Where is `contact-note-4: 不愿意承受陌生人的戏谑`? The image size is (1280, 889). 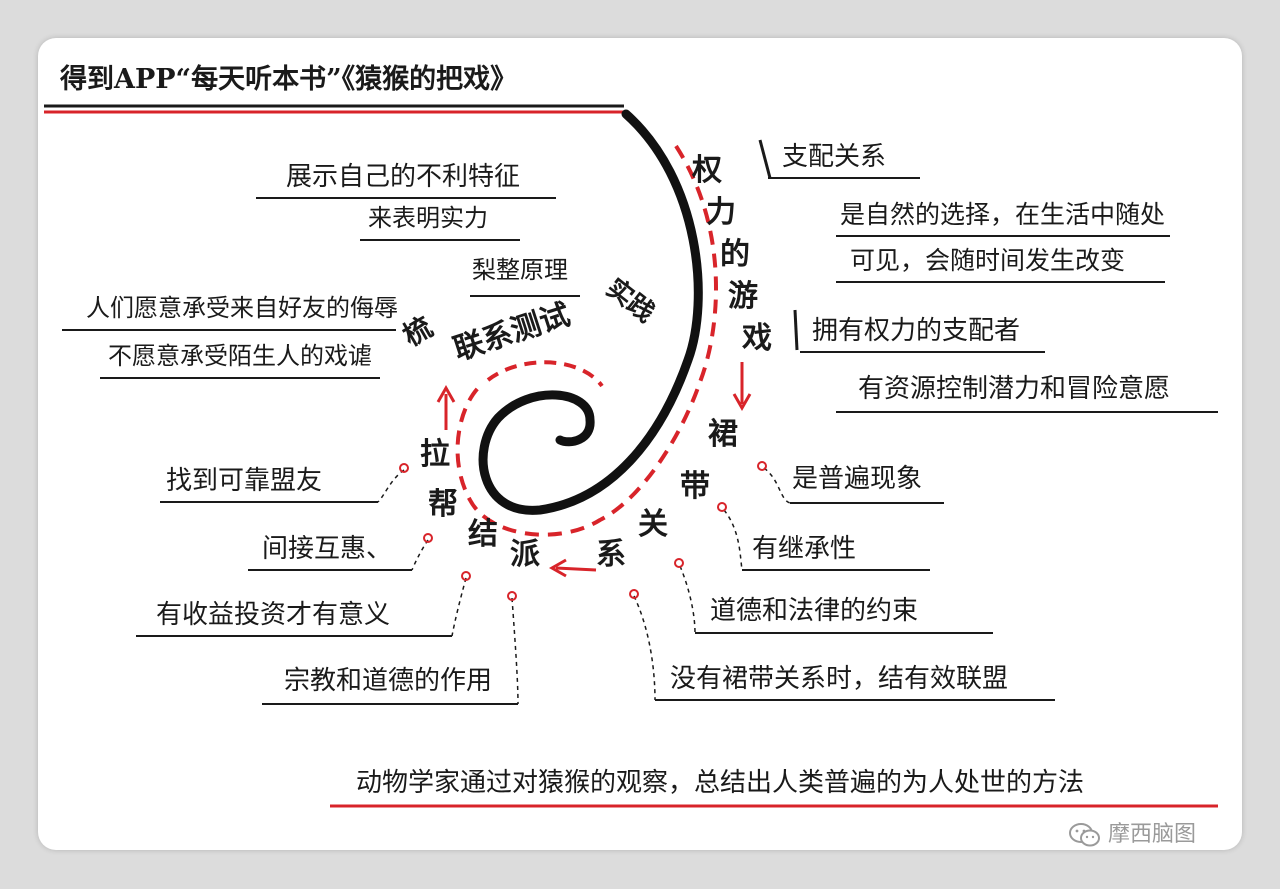
contact-note-4: 不愿意承受陌生人的戏谑 is located at coordinates (240, 356).